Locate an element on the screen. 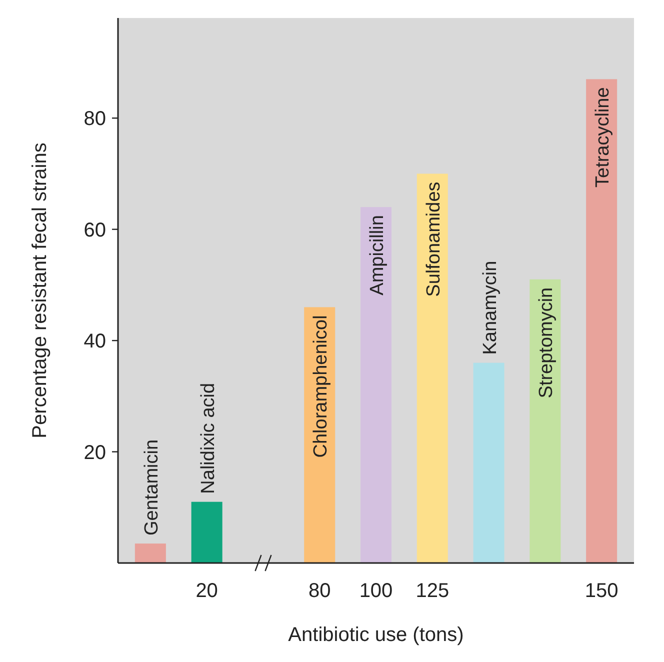 The image size is (664, 662). y-axis-title: Percentage resistant fecal strains is located at coordinates (40, 290).